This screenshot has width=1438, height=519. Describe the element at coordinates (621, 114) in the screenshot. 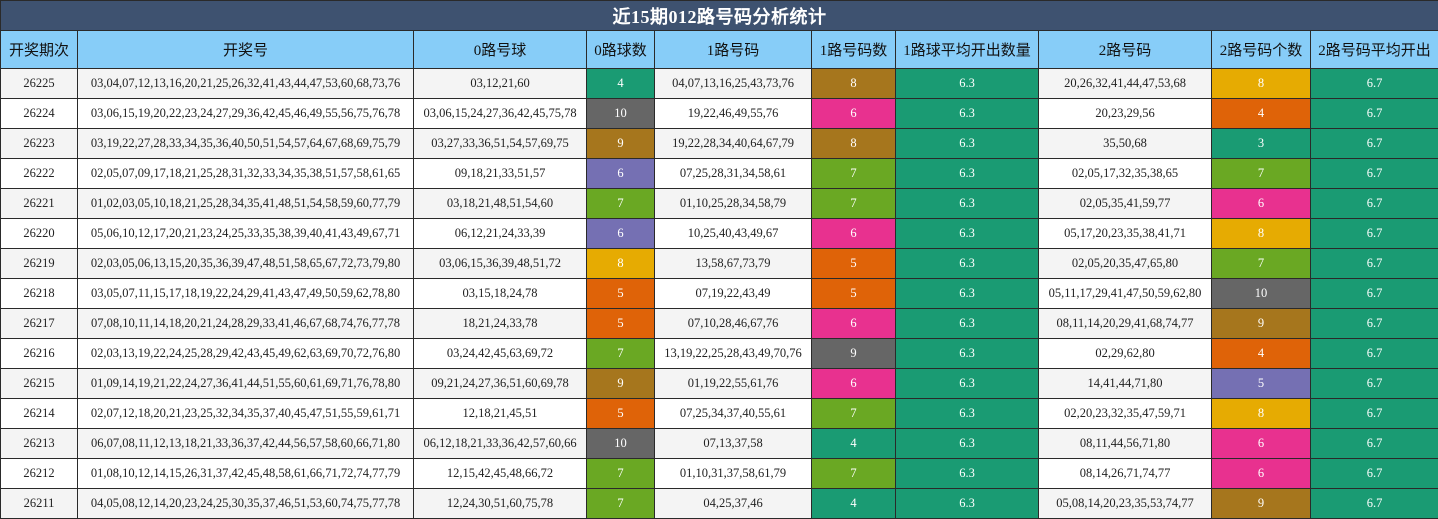

I see `cell-route0-count: 10` at that location.